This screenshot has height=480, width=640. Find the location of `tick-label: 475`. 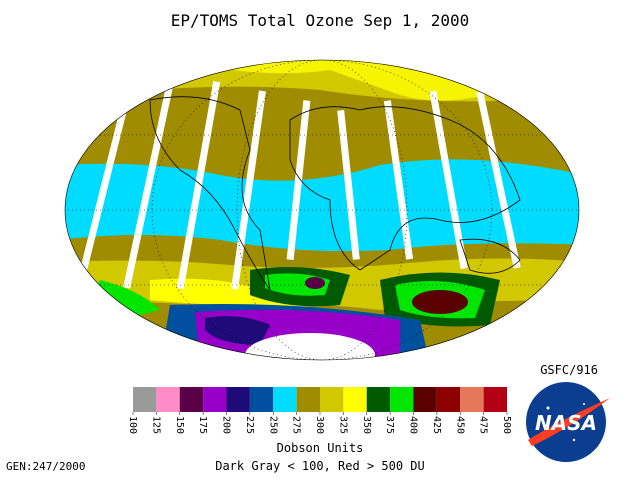

tick-label: 475 is located at coordinates (483, 425).